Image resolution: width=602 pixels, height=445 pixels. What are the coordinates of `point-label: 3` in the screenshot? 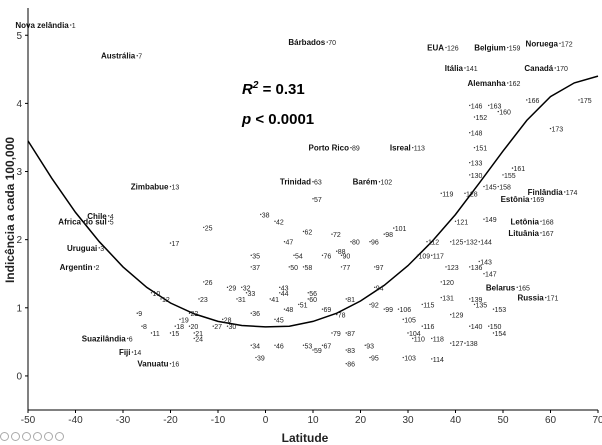 It's located at (102, 249).